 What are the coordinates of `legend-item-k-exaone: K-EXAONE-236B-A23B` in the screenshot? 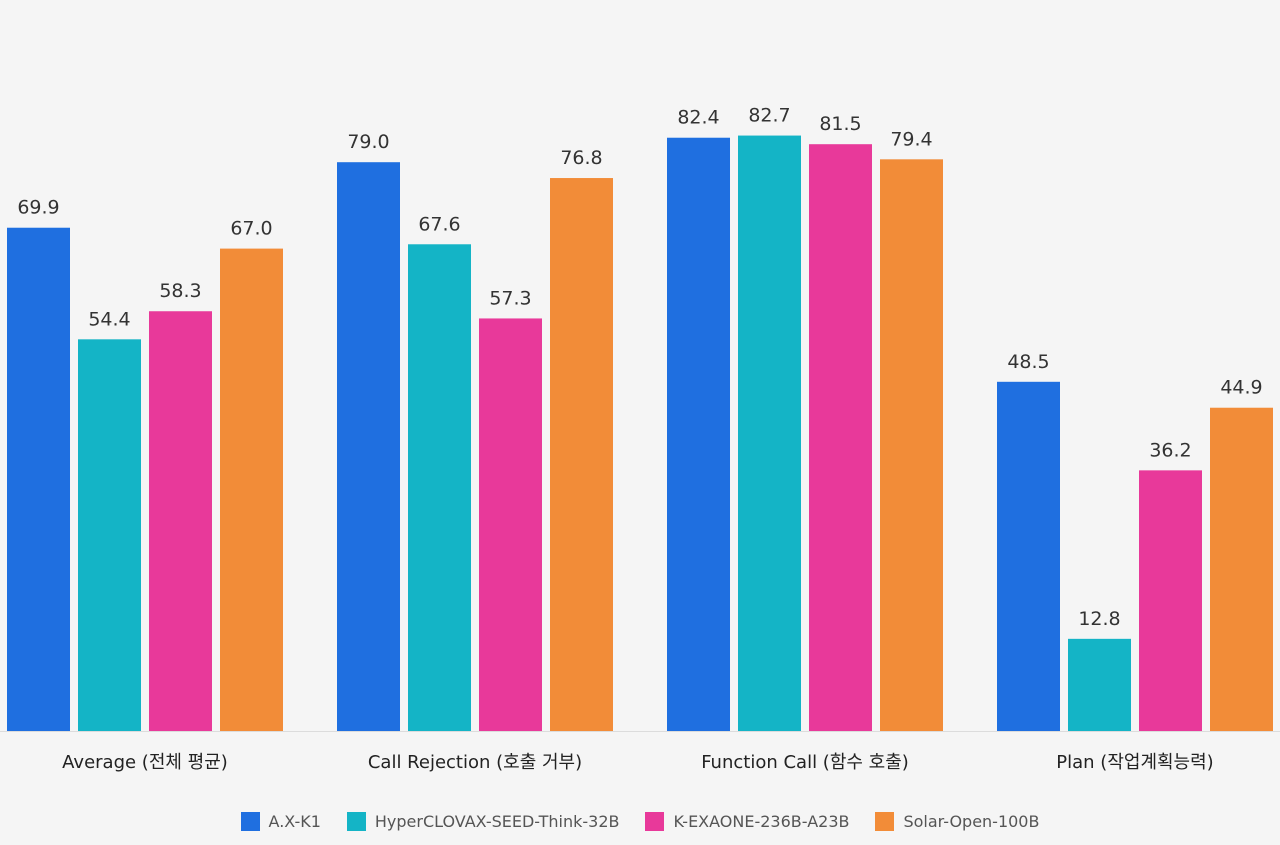 It's located at (747, 821).